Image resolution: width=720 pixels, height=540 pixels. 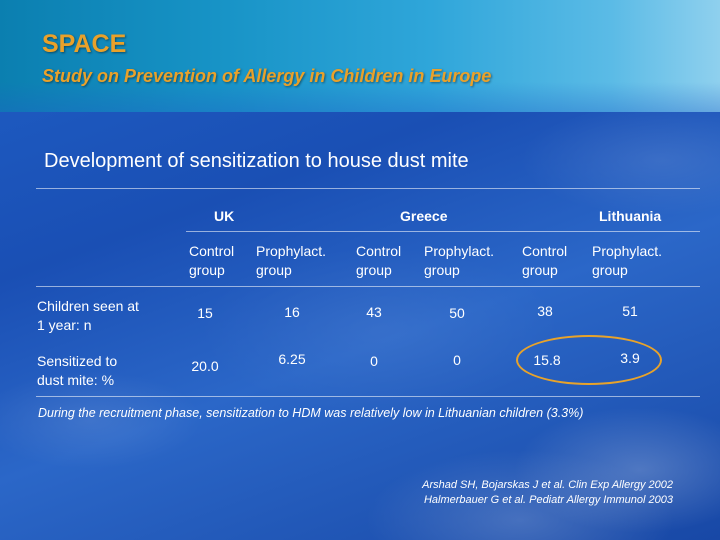 I want to click on row-label-line: Sensitized to, so click(x=77, y=361).